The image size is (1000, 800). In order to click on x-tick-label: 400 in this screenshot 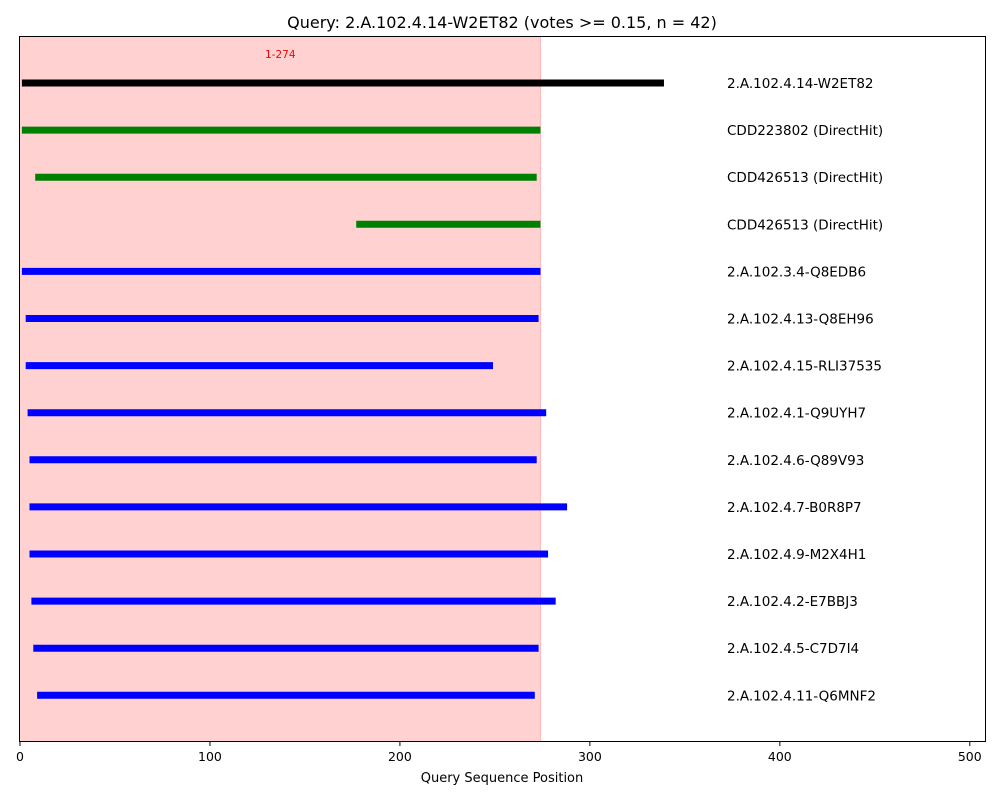, I will do `click(780, 756)`.